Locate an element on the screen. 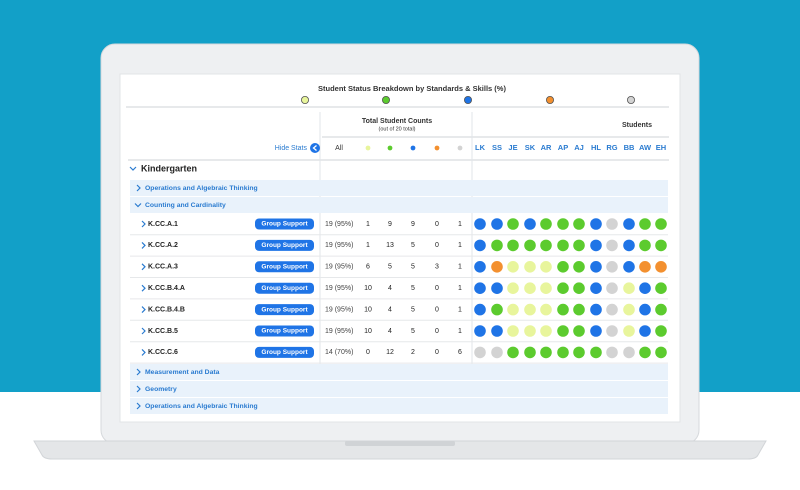  hide-stats-icon is located at coordinates (314, 148).